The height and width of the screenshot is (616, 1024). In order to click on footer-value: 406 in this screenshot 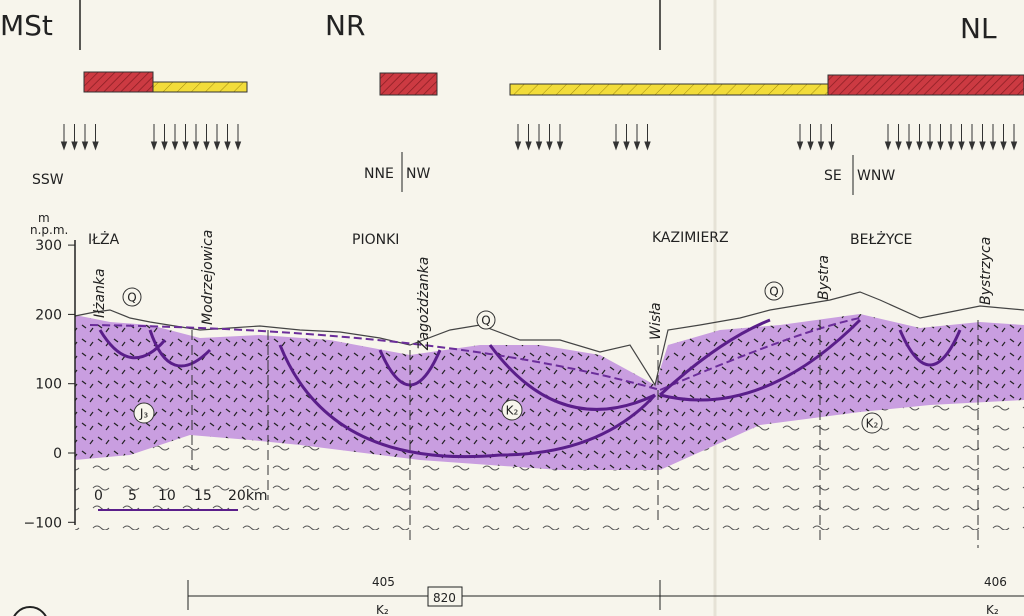, I will do `click(995, 582)`.